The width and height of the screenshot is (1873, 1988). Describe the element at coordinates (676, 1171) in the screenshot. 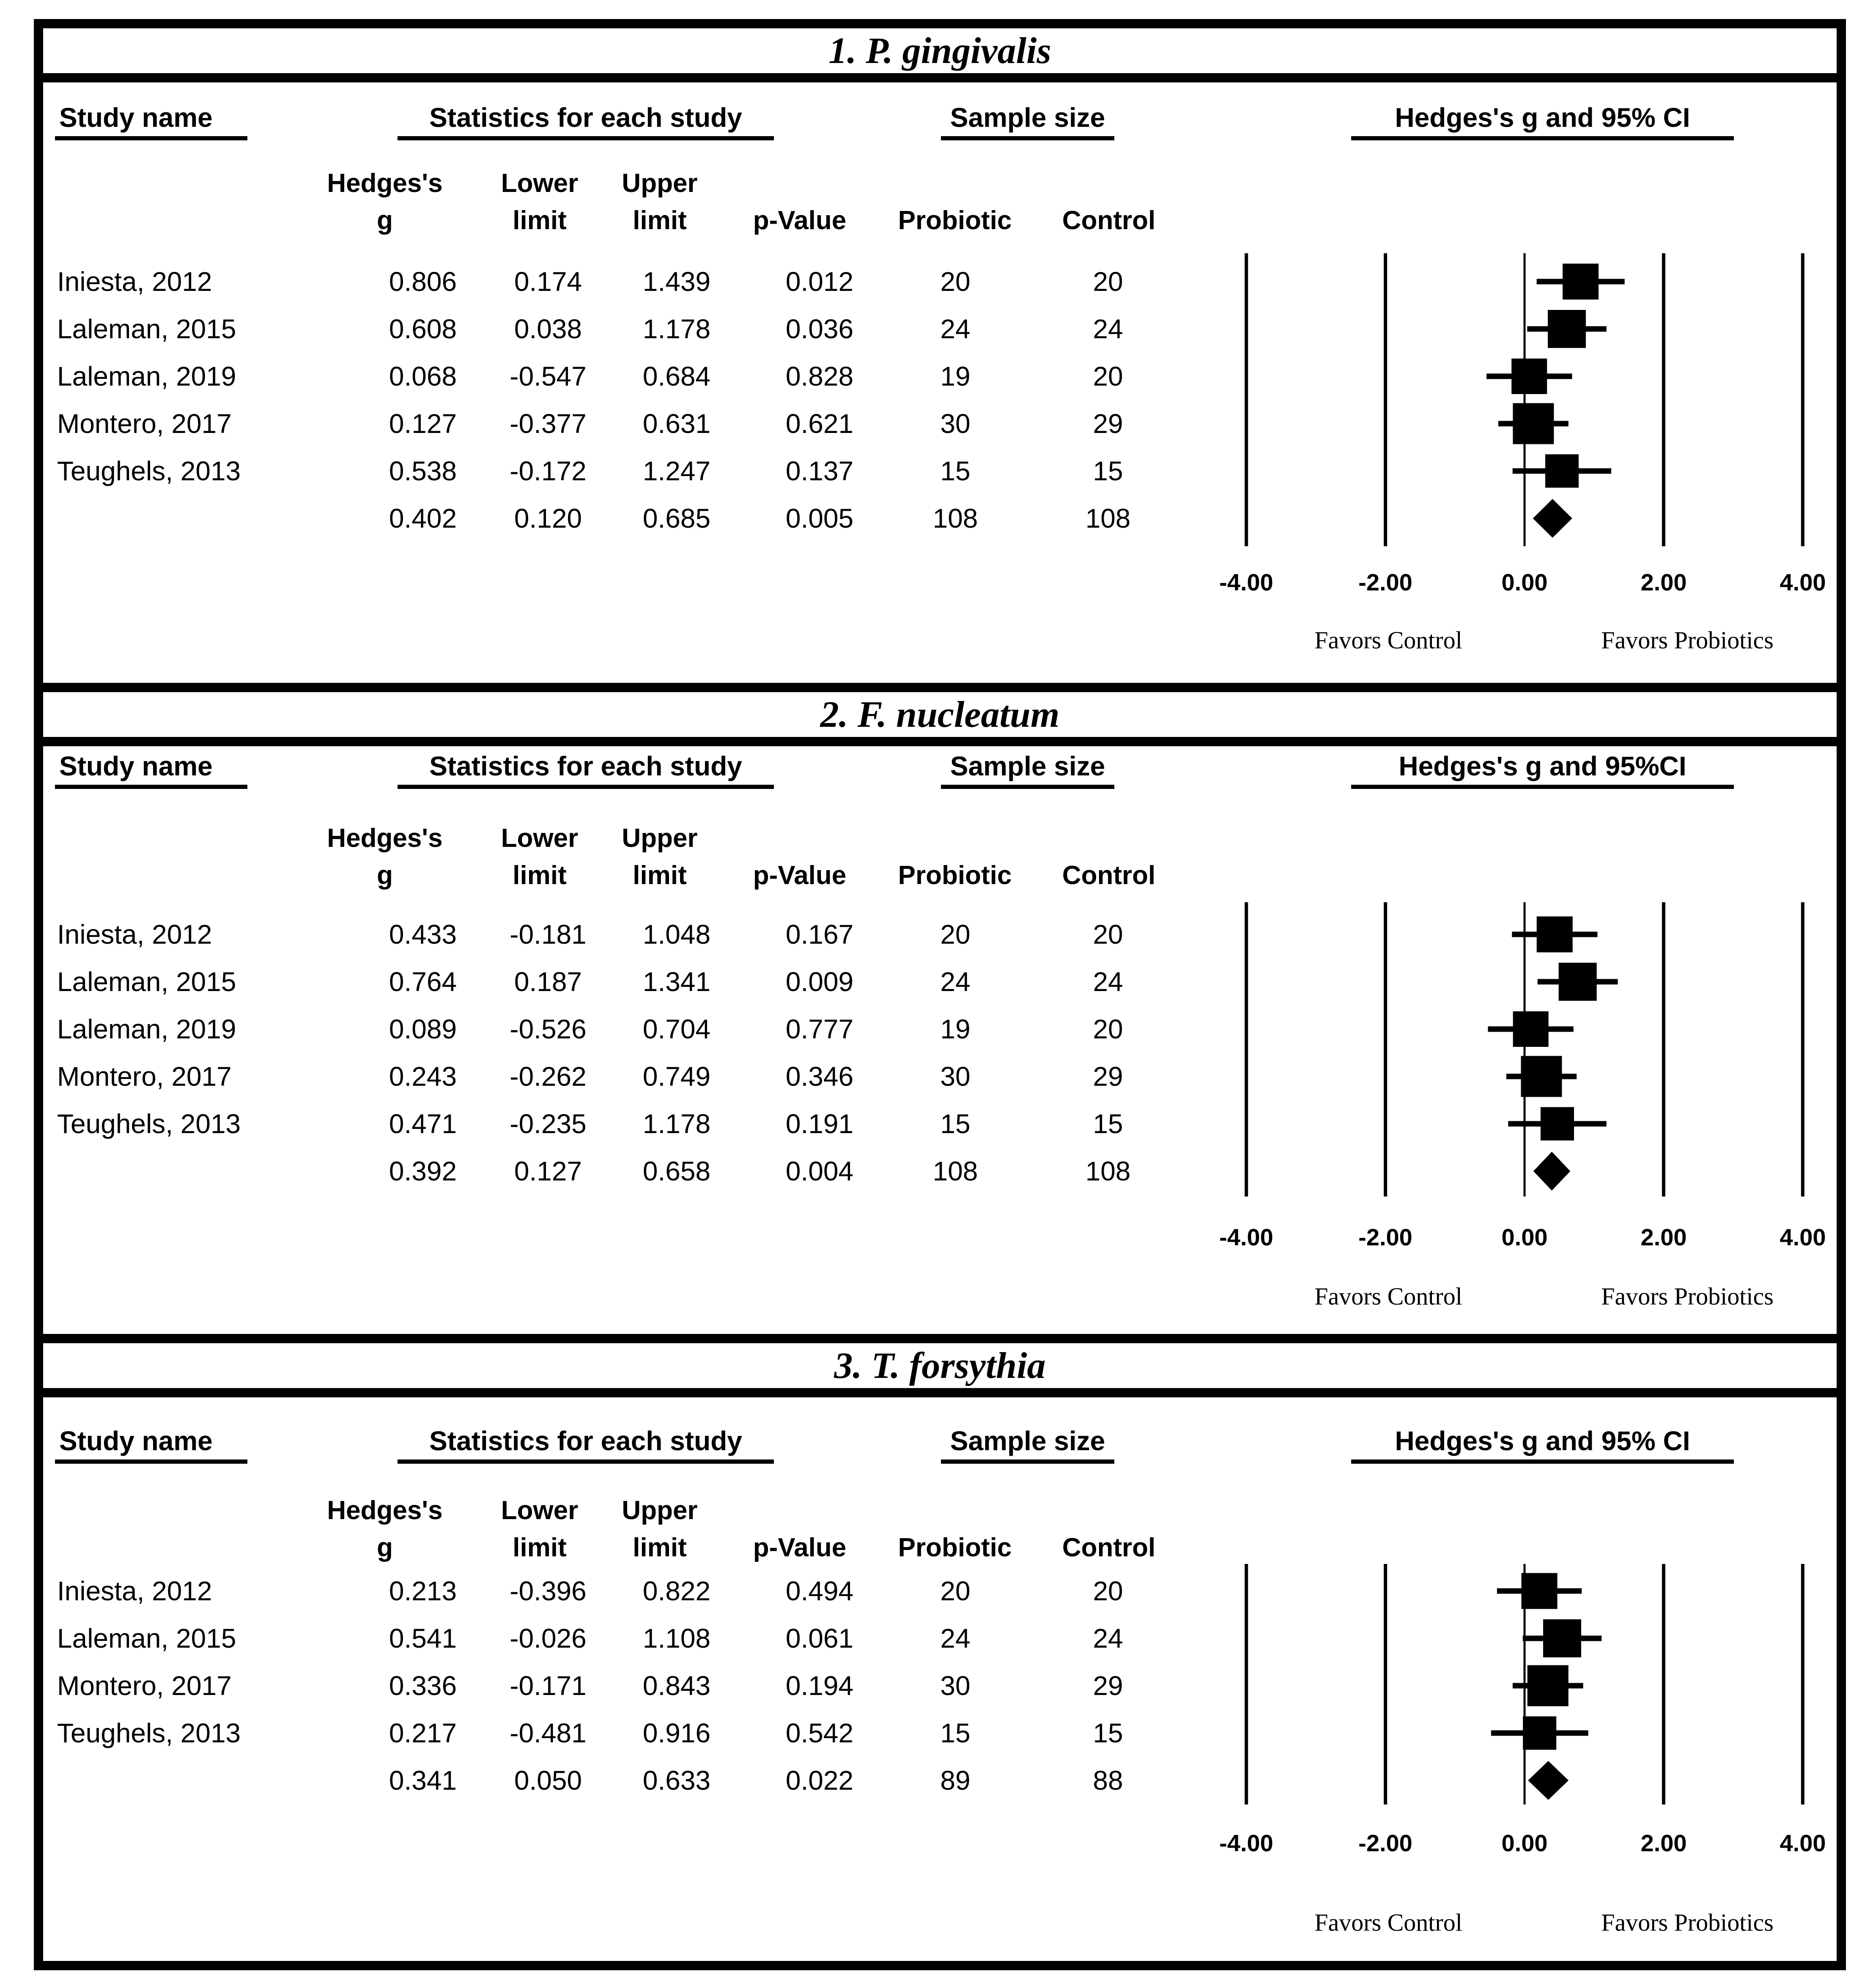

I see `summary-cell-upper: 0.658` at that location.